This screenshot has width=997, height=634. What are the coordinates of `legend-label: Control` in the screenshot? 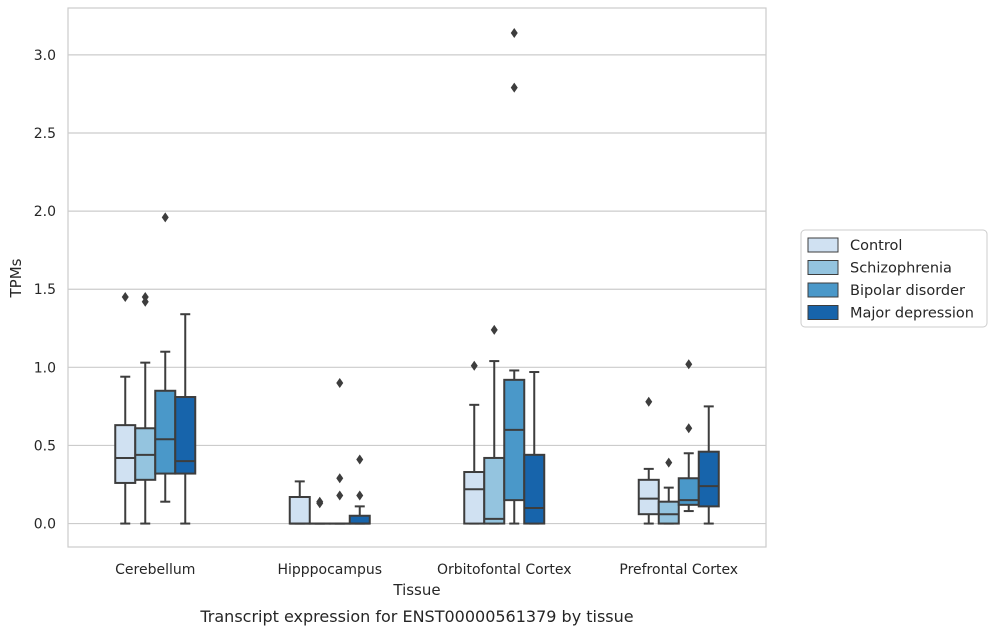 It's located at (876, 246).